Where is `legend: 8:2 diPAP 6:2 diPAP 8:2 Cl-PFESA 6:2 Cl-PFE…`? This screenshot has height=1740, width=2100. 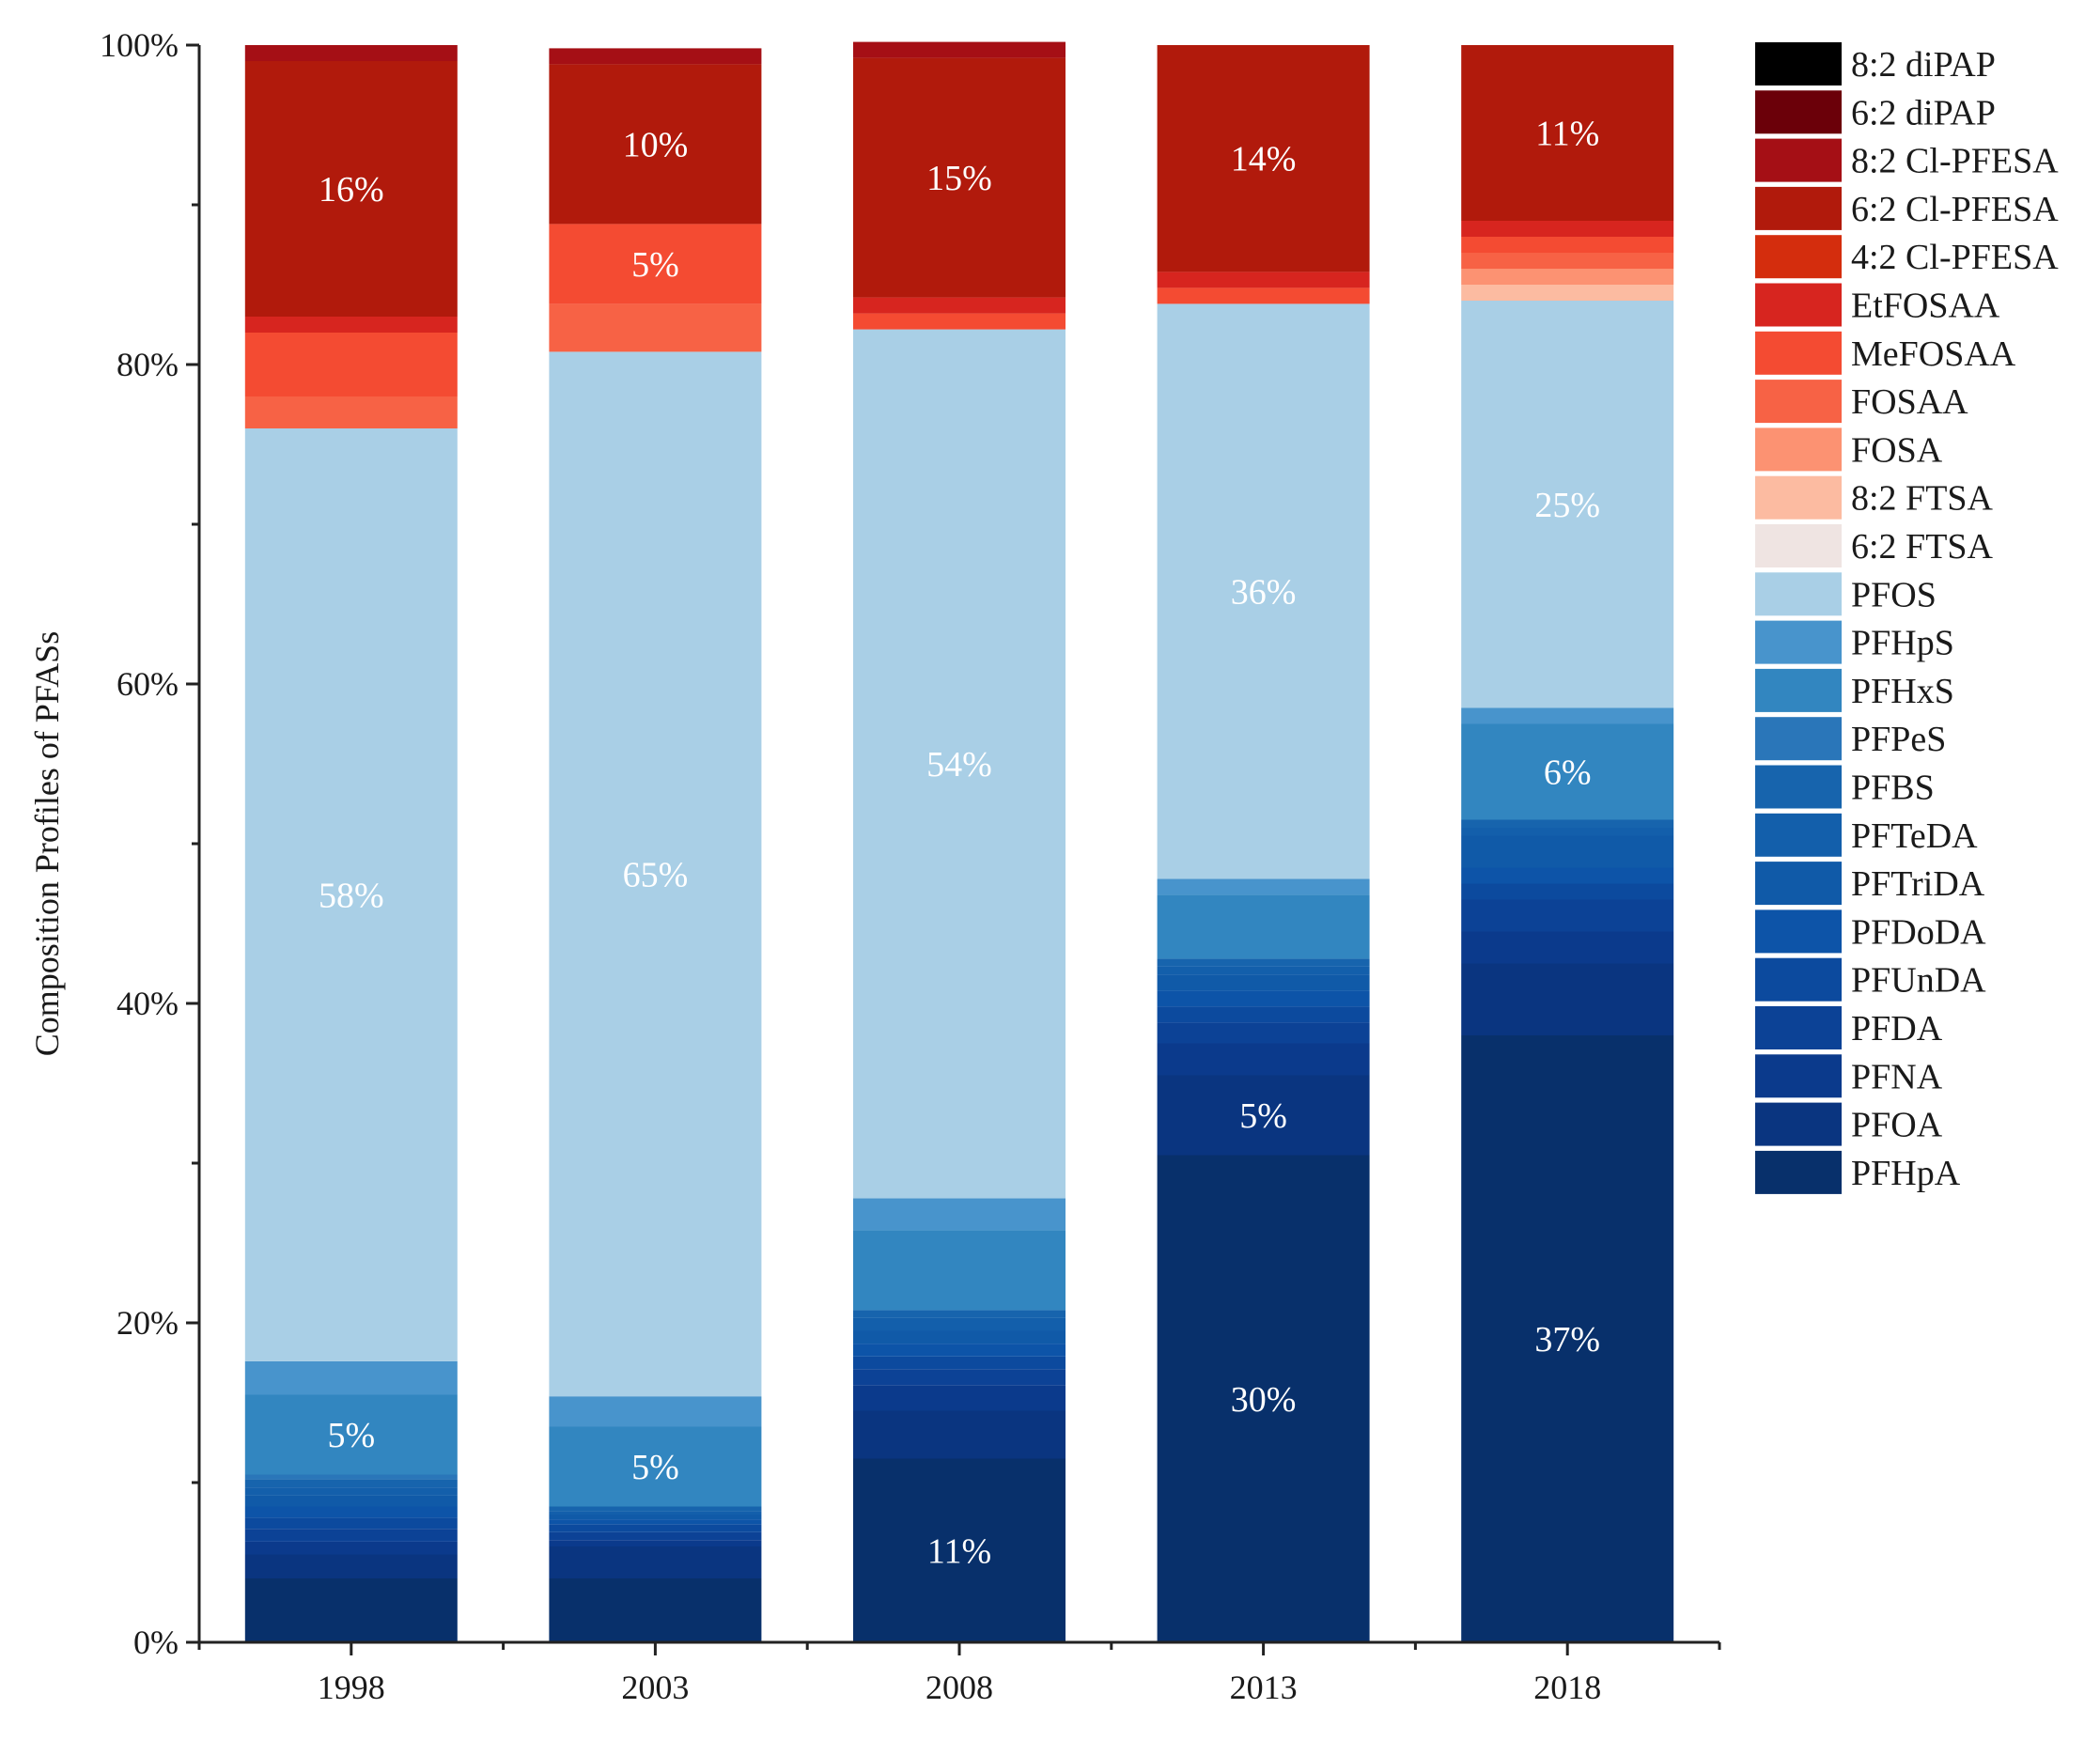
legend: 8:2 diPAP 6:2 diPAP 8:2 Cl-PFESA 6:2 Cl-PFE… is located at coordinates (1907, 618).